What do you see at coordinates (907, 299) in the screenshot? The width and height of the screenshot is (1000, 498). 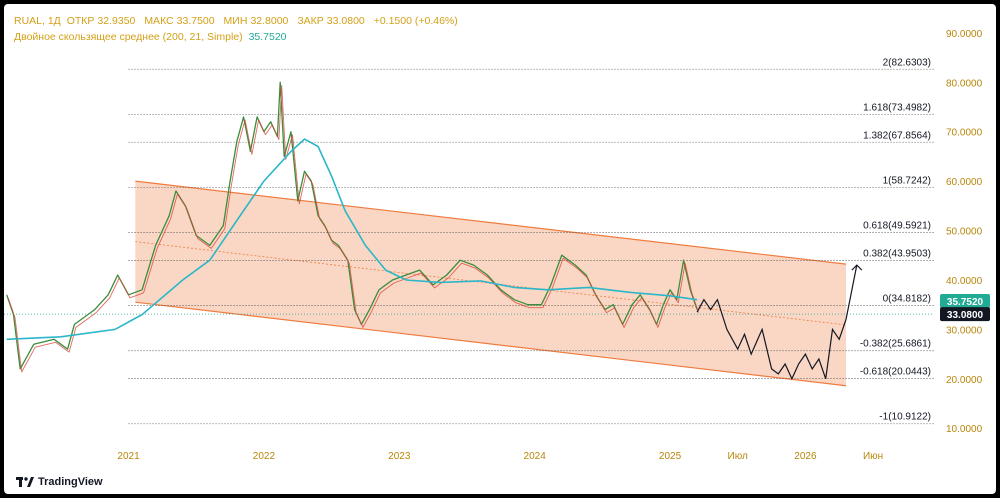 I see `fib-level-label: 0(34.8182)` at bounding box center [907, 299].